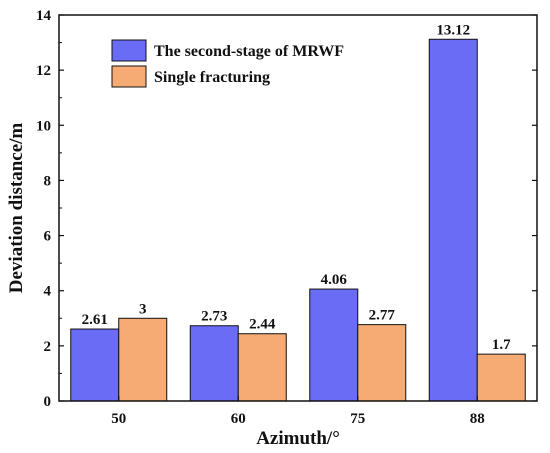  What do you see at coordinates (501, 345) in the screenshot?
I see `data-label: 1.7` at bounding box center [501, 345].